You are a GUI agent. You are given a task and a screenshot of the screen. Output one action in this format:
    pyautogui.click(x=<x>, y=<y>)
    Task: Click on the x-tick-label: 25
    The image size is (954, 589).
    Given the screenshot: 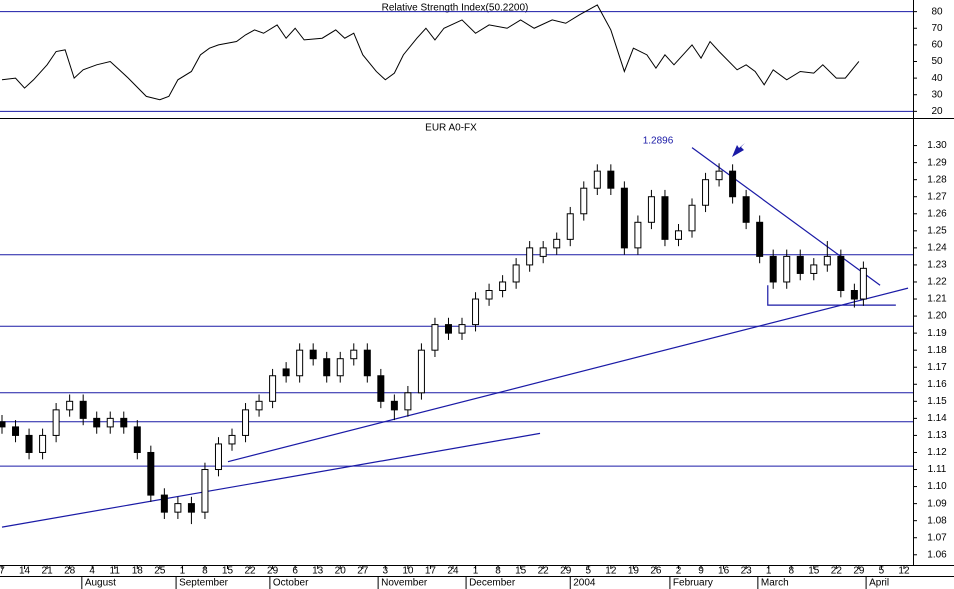 What is the action you would take?
    pyautogui.click(x=160, y=571)
    